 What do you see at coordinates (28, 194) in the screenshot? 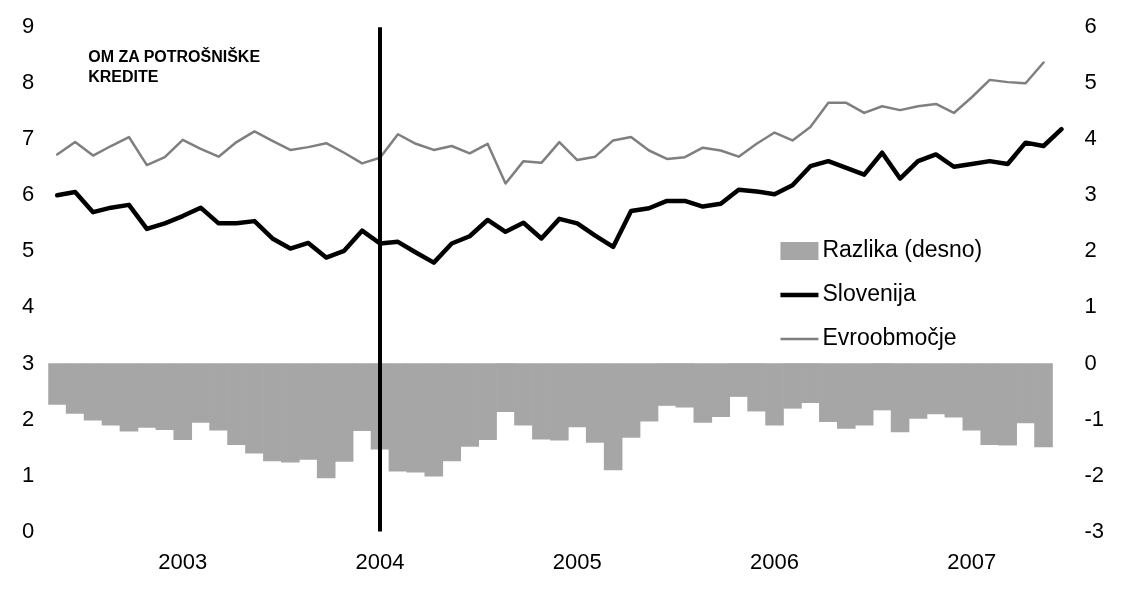
I see `y-tick-label: 6` at bounding box center [28, 194].